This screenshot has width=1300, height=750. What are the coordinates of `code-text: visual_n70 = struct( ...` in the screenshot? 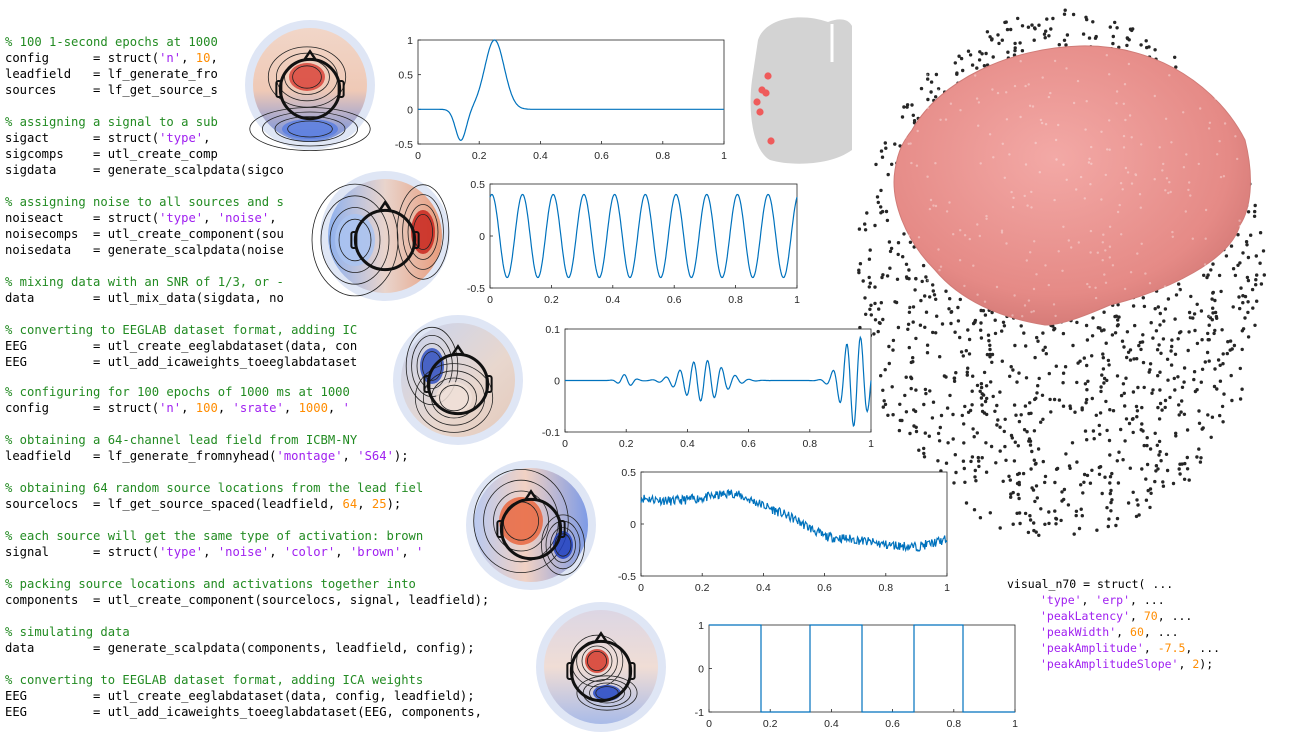 It's located at (1090, 584).